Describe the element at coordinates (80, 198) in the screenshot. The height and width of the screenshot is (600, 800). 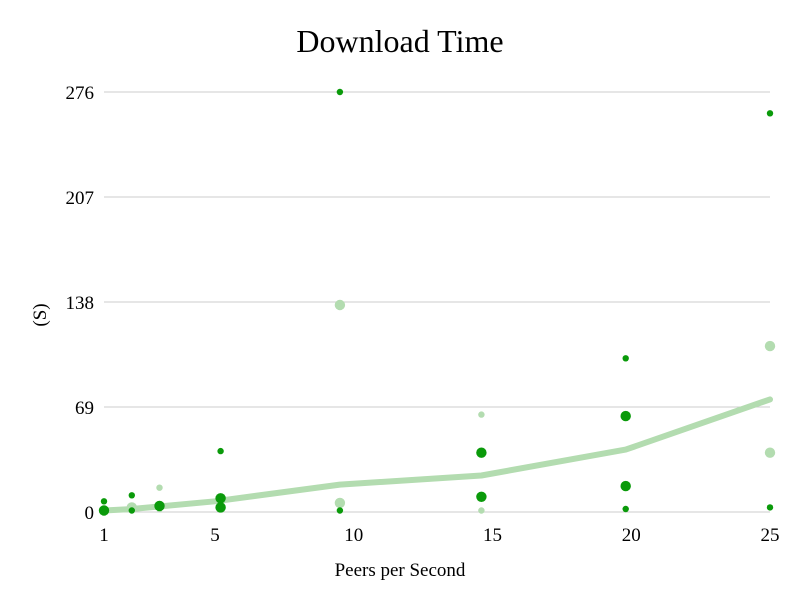
I see `y-tick-label: 207` at that location.